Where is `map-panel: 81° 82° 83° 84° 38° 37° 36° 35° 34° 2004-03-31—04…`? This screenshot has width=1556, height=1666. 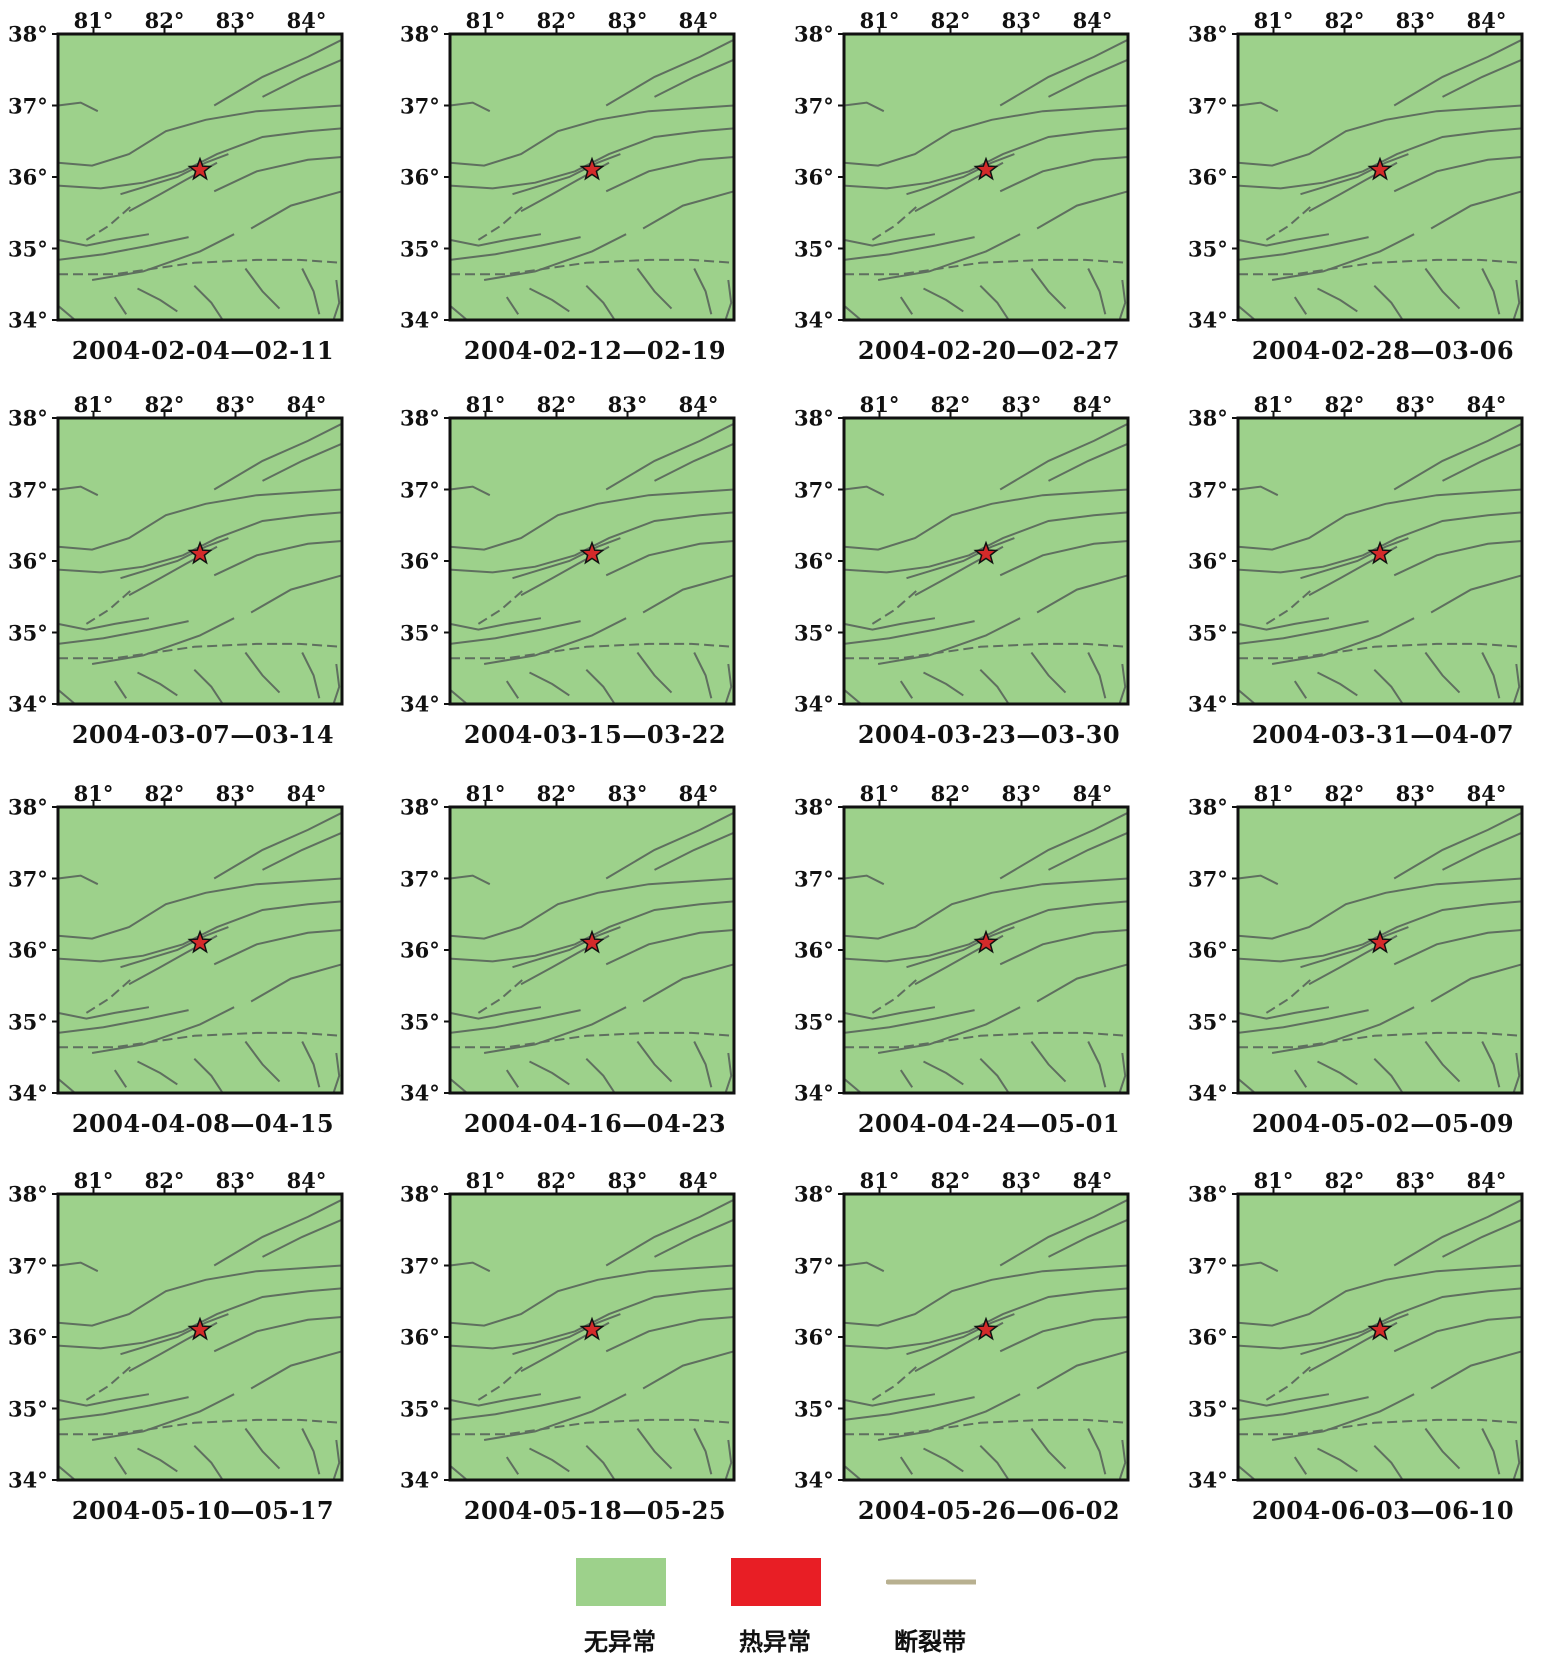
map-panel: 81° 82° 83° 84° 38° 37° 36° 35° 34° 2004-03-31—04… is located at coordinates (1368, 574).